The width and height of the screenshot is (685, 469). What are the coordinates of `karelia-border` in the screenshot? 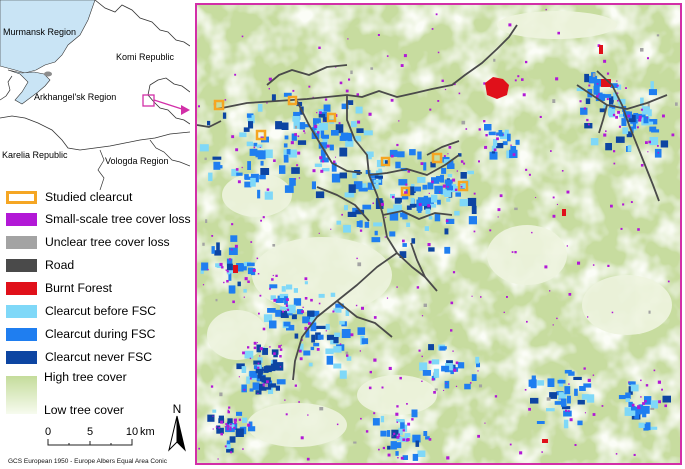 It's located at (6, 88).